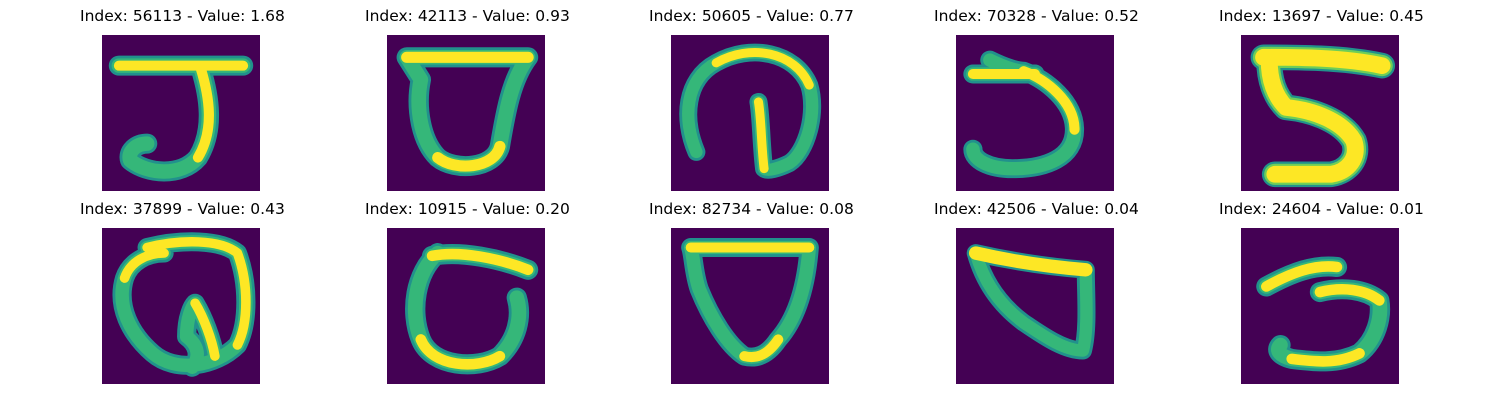 The height and width of the screenshot is (400, 1500). What do you see at coordinates (1036, 209) in the screenshot?
I see `panel-title: Index: 42506 - Value: 0.04` at bounding box center [1036, 209].